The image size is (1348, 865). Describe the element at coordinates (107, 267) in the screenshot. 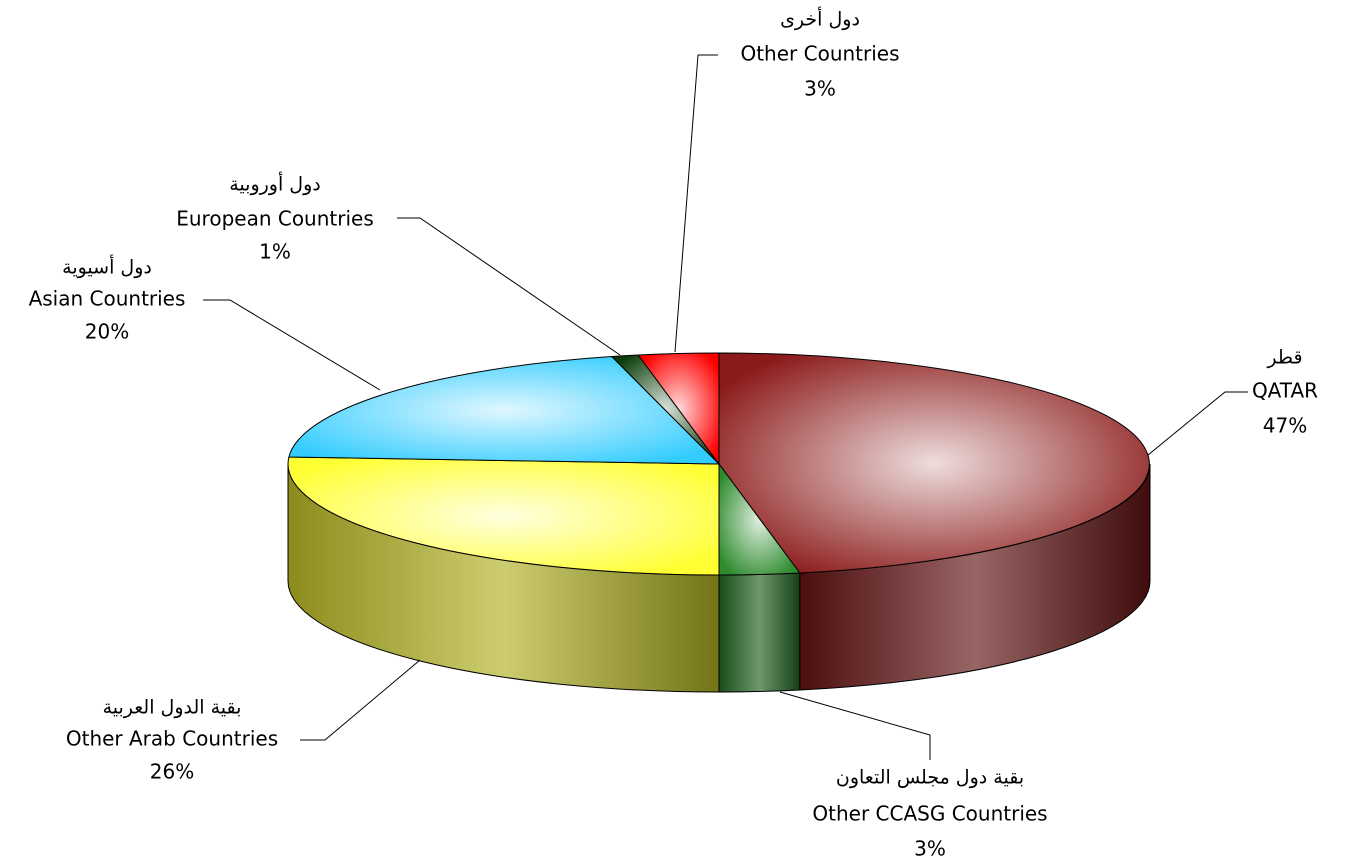

I see `label-arabic: دول أسيوية` at that location.